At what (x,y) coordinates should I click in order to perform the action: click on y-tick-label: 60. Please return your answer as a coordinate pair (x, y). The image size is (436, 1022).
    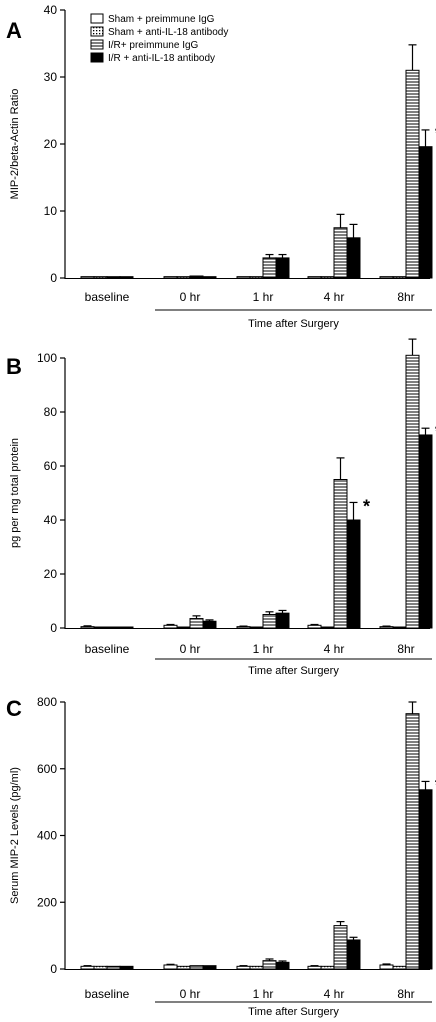
    Looking at the image, I should click on (51, 466).